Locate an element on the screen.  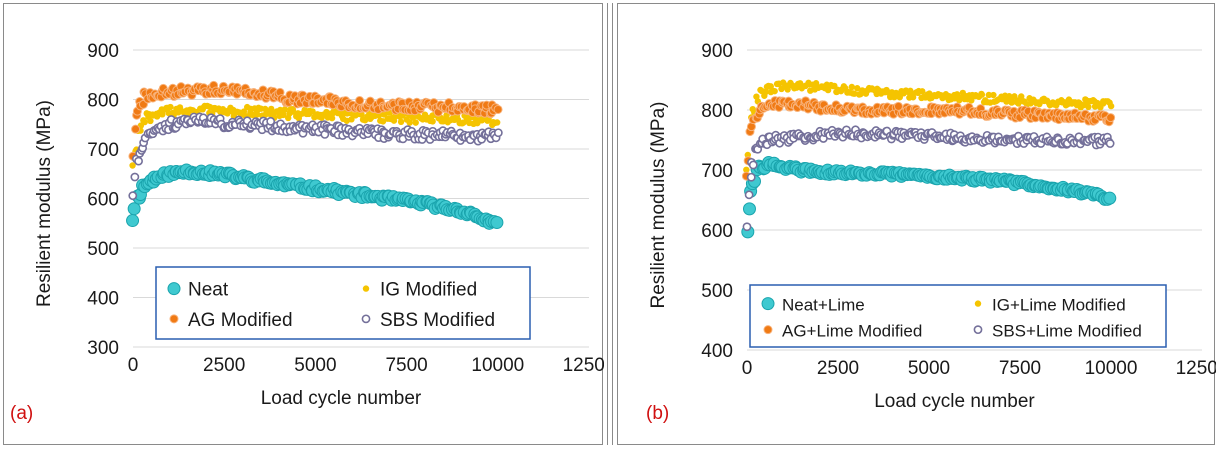
series-sbs-modified is located at coordinates (315, 156).